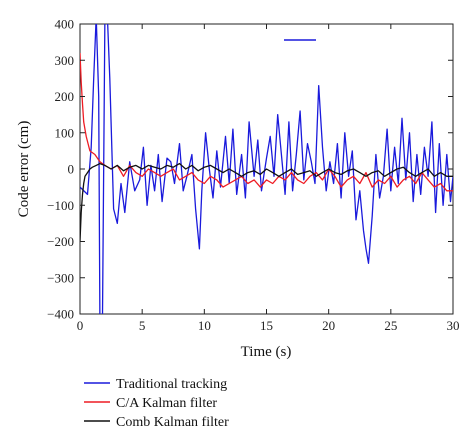 Image resolution: width=474 pixels, height=447 pixels. I want to click on y-tick-label: −200, so click(60, 241).